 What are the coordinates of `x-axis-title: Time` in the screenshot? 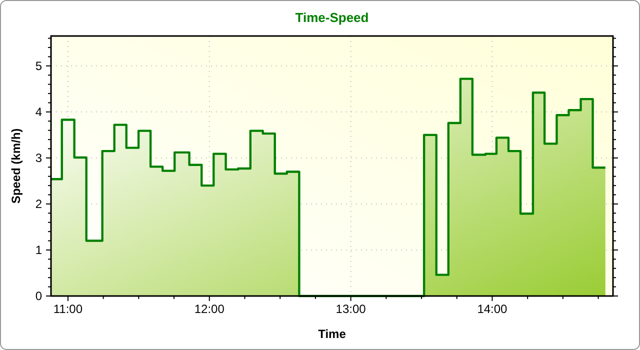 It's located at (332, 334).